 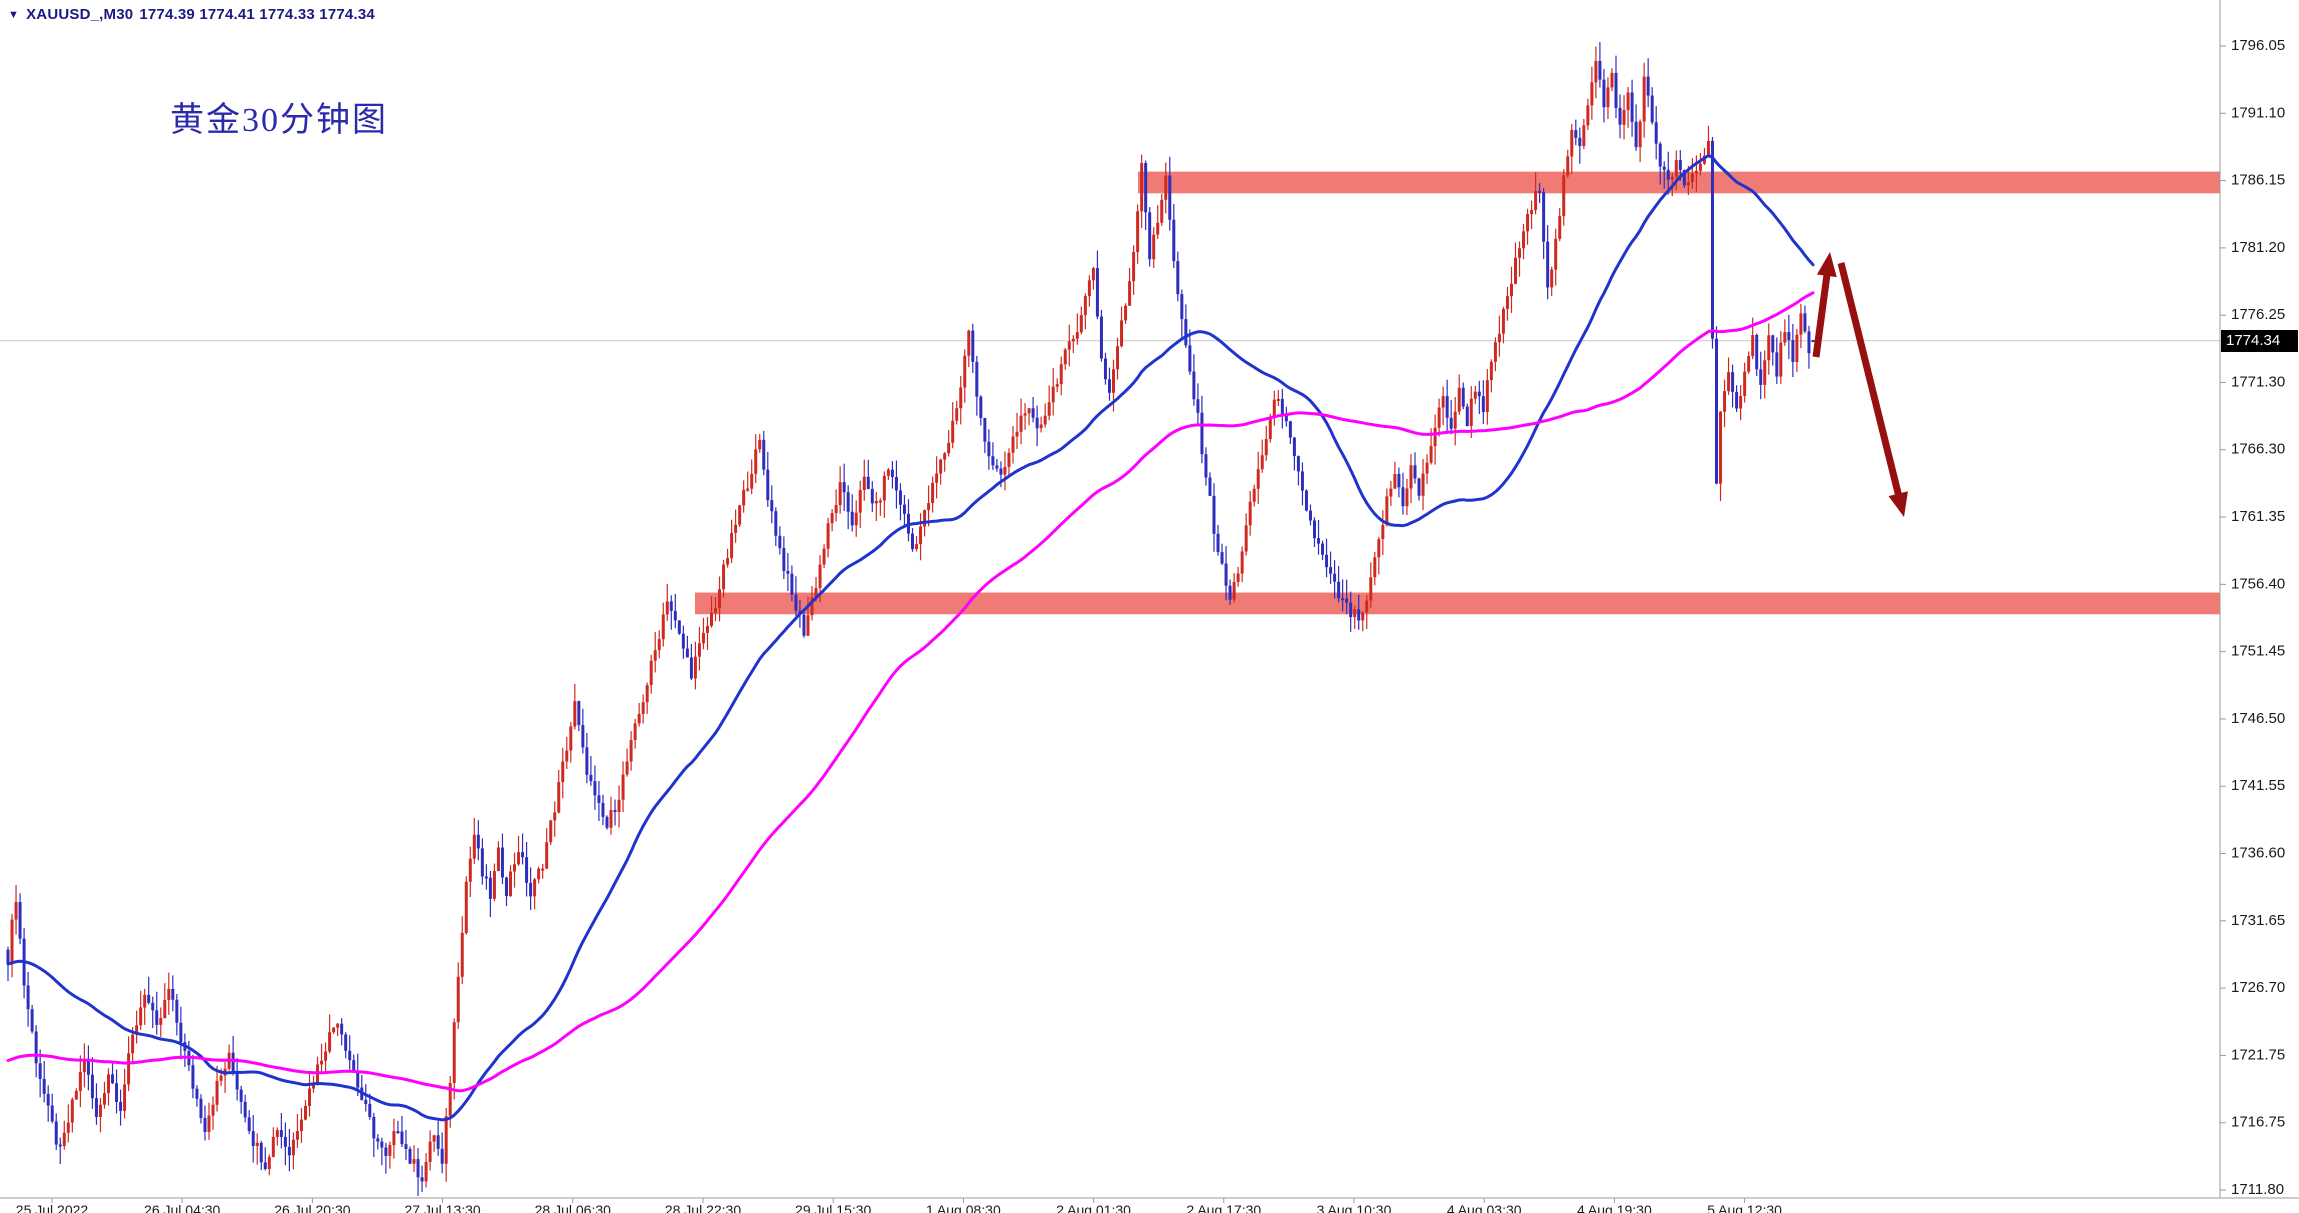 What do you see at coordinates (14, 15) in the screenshot?
I see `collapse-arrow-icon: ▼` at bounding box center [14, 15].